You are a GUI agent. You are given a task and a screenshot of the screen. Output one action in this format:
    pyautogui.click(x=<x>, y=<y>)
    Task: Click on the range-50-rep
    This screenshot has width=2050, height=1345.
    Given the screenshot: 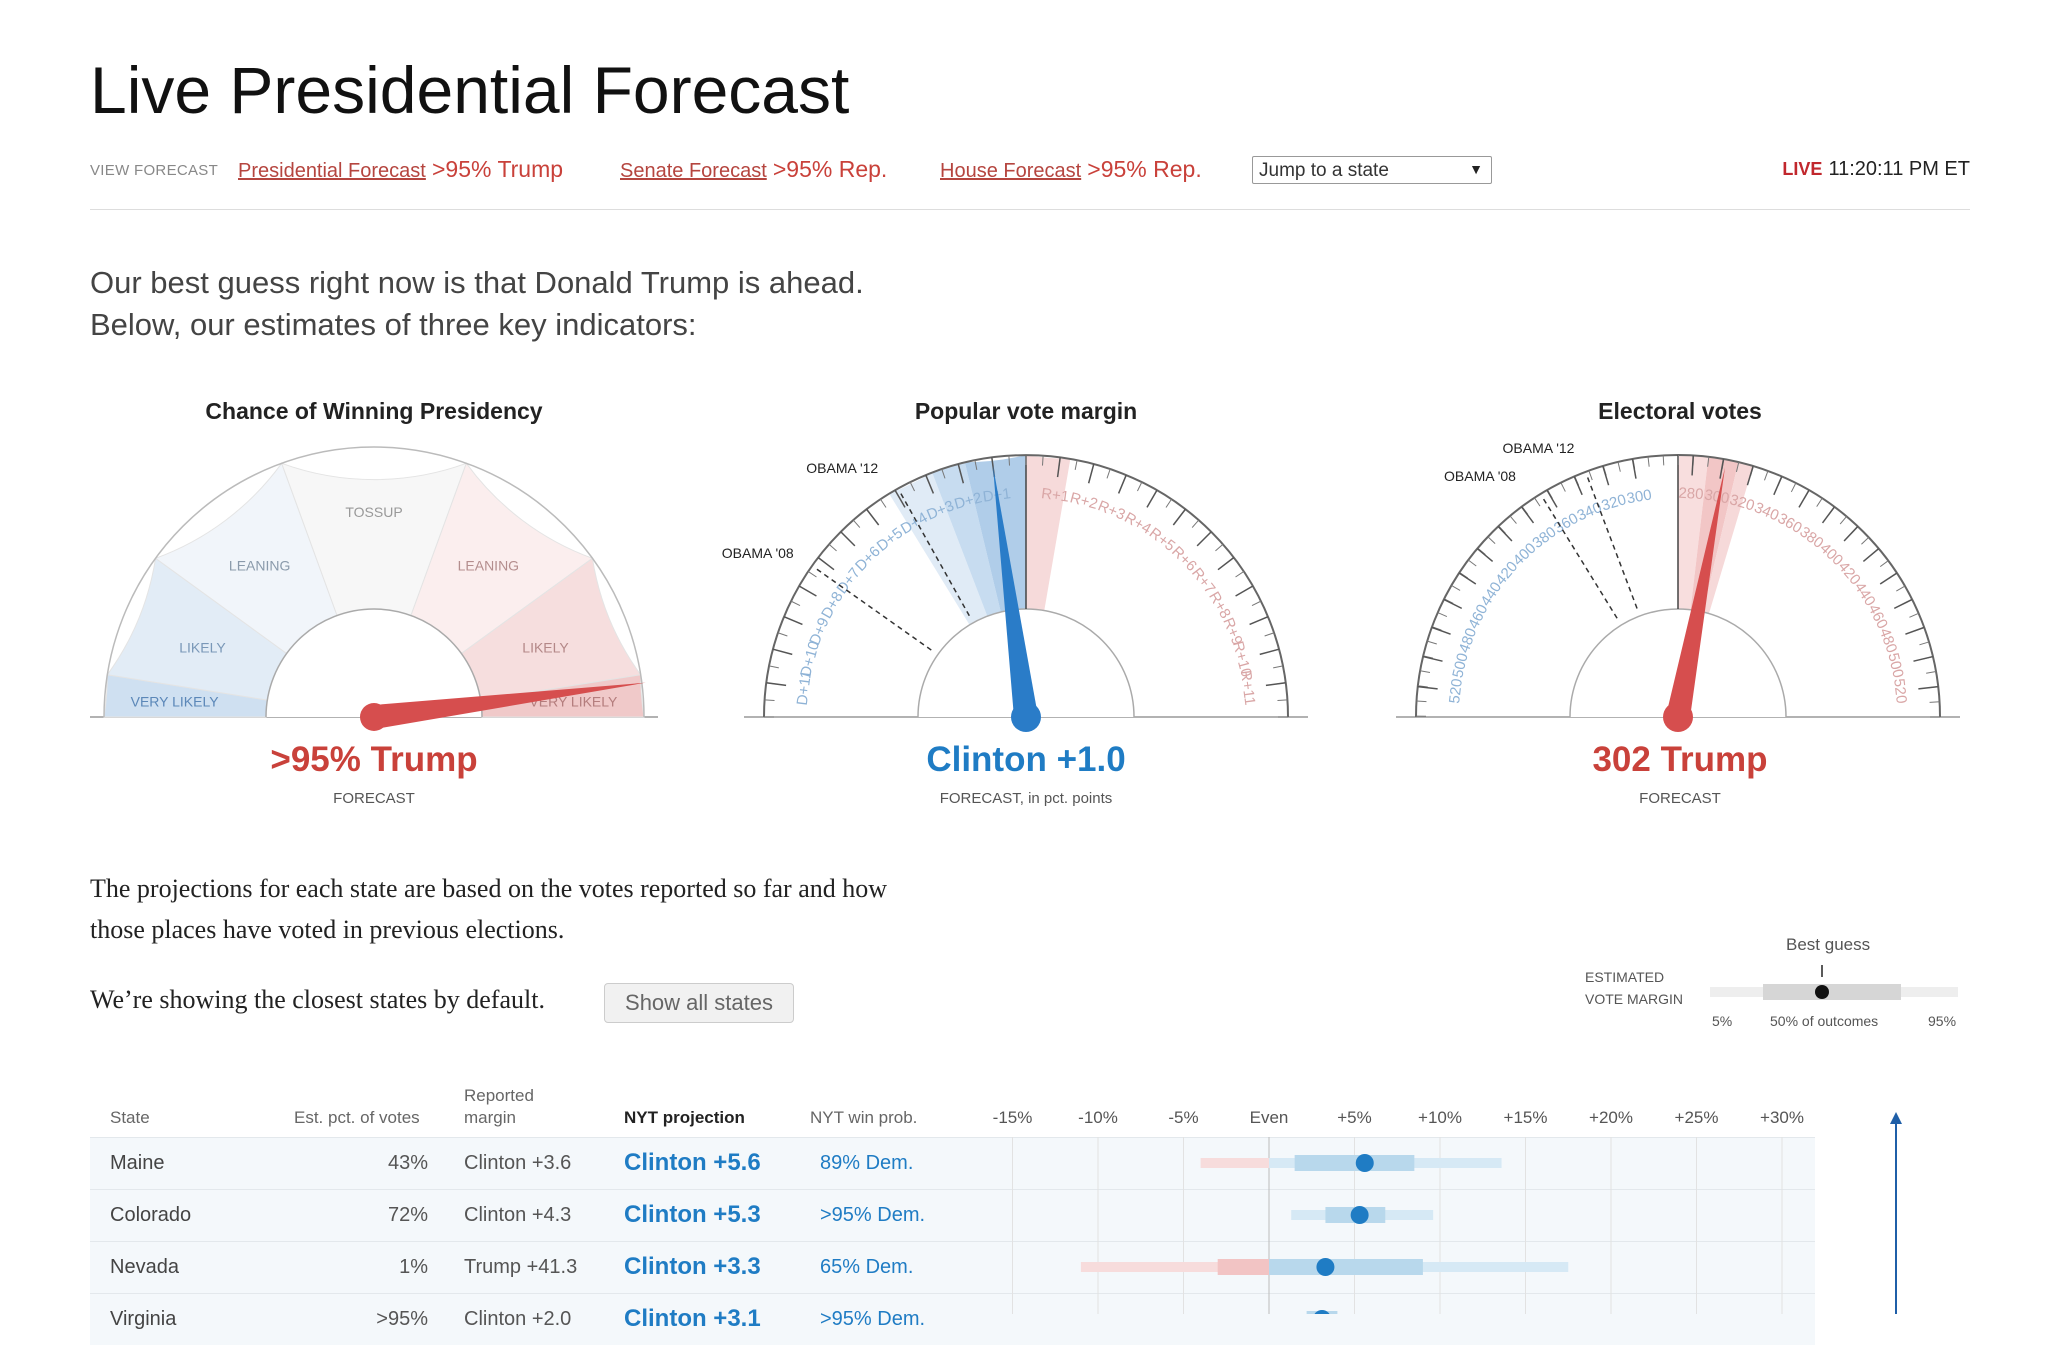 What is the action you would take?
    pyautogui.click(x=1243, y=1267)
    